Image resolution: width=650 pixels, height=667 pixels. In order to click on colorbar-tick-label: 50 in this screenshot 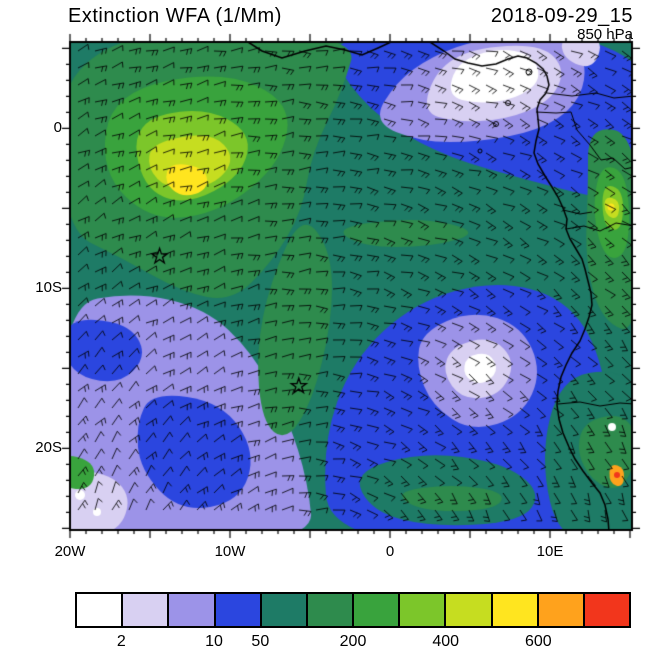, I will do `click(260, 641)`.